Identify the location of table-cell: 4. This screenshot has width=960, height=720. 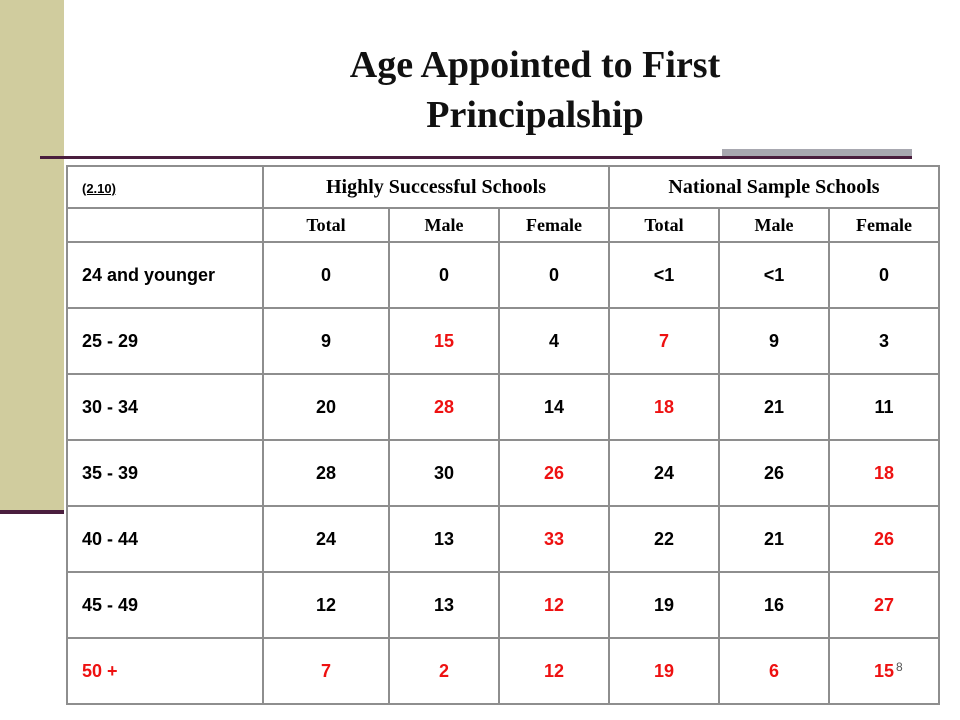
(554, 341).